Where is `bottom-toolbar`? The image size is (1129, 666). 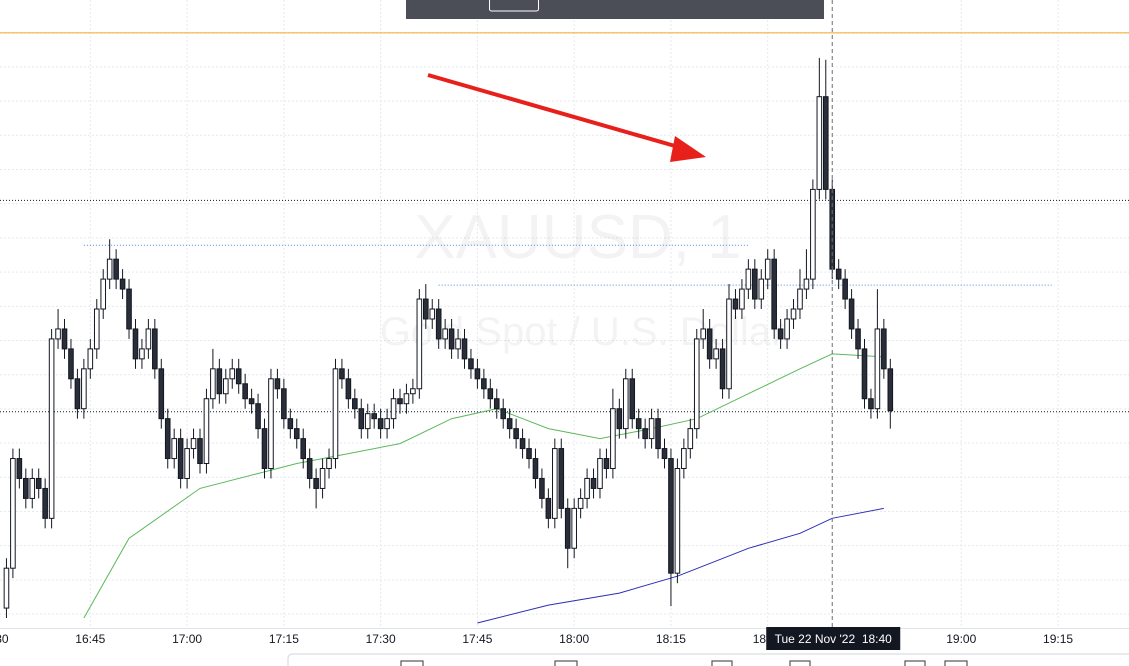 bottom-toolbar is located at coordinates (708, 659).